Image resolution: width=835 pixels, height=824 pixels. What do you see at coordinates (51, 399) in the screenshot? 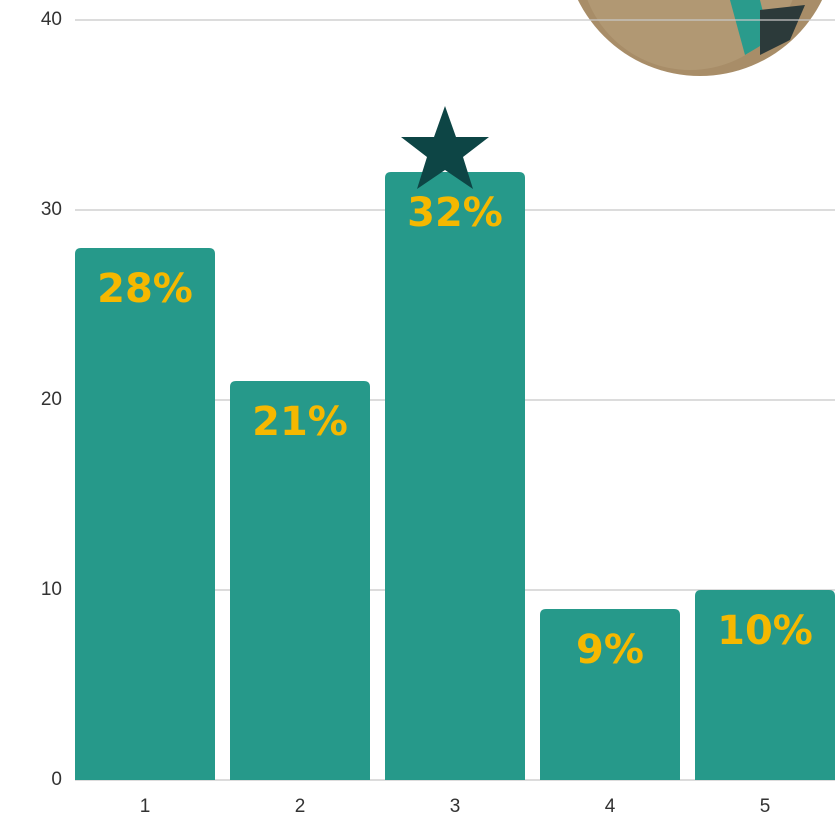
I see `y-tick-label: 20` at bounding box center [51, 399].